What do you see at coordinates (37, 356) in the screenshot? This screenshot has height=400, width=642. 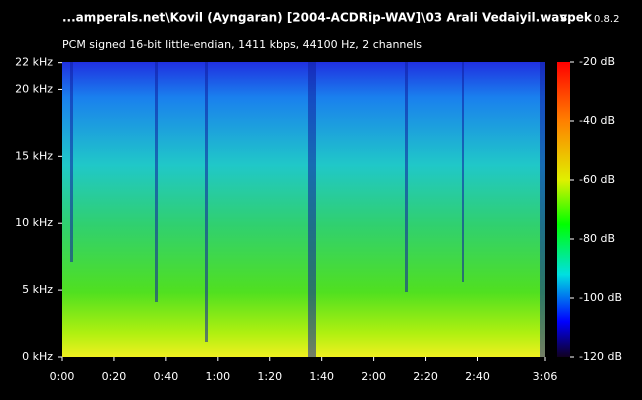 I see `y-tick-label: 0 kHz` at bounding box center [37, 356].